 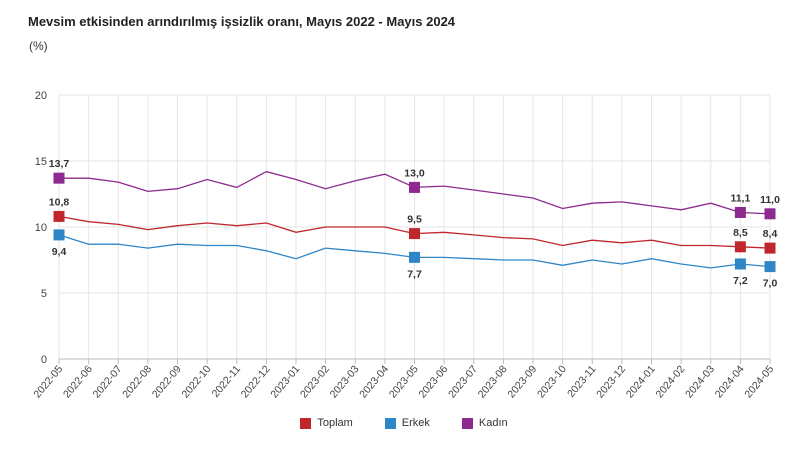 What do you see at coordinates (414, 274) in the screenshot?
I see `data-label-erkek: 7,7` at bounding box center [414, 274].